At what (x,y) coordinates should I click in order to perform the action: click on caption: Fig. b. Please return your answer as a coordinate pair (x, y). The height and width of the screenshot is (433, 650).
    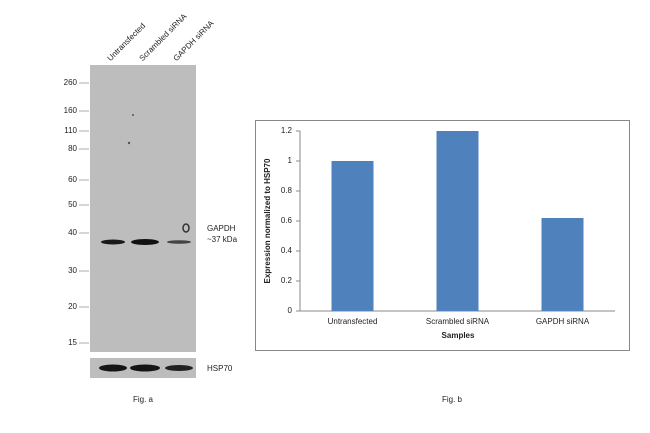
    Looking at the image, I should click on (452, 399).